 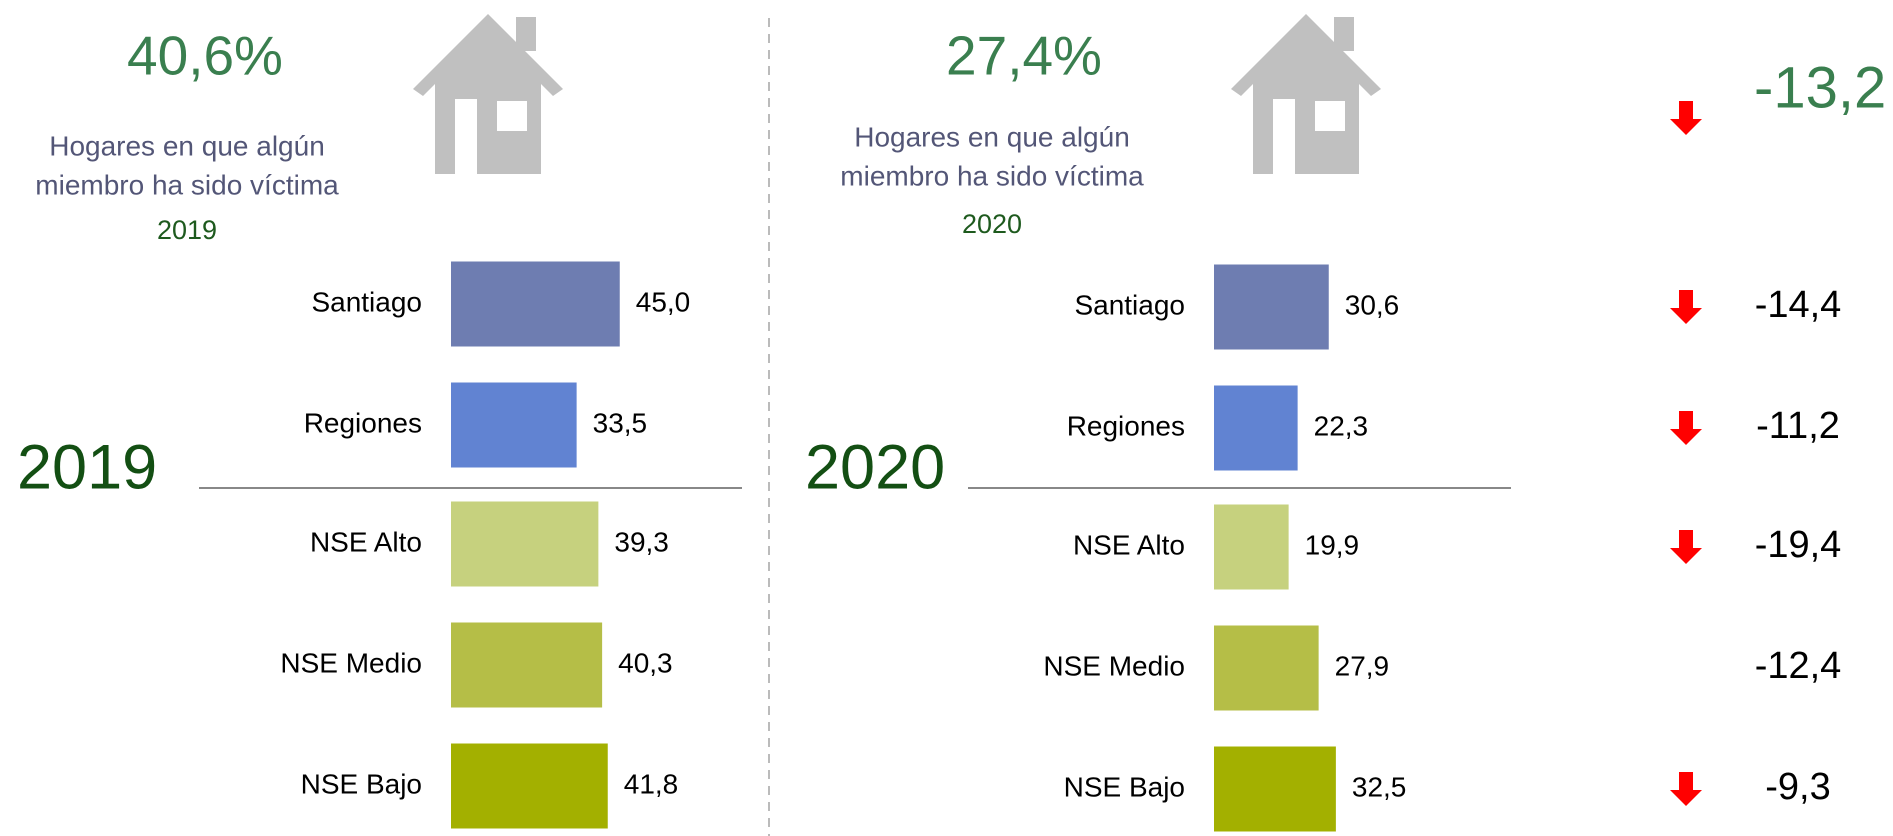 I want to click on year-title: 2019, so click(x=87, y=468).